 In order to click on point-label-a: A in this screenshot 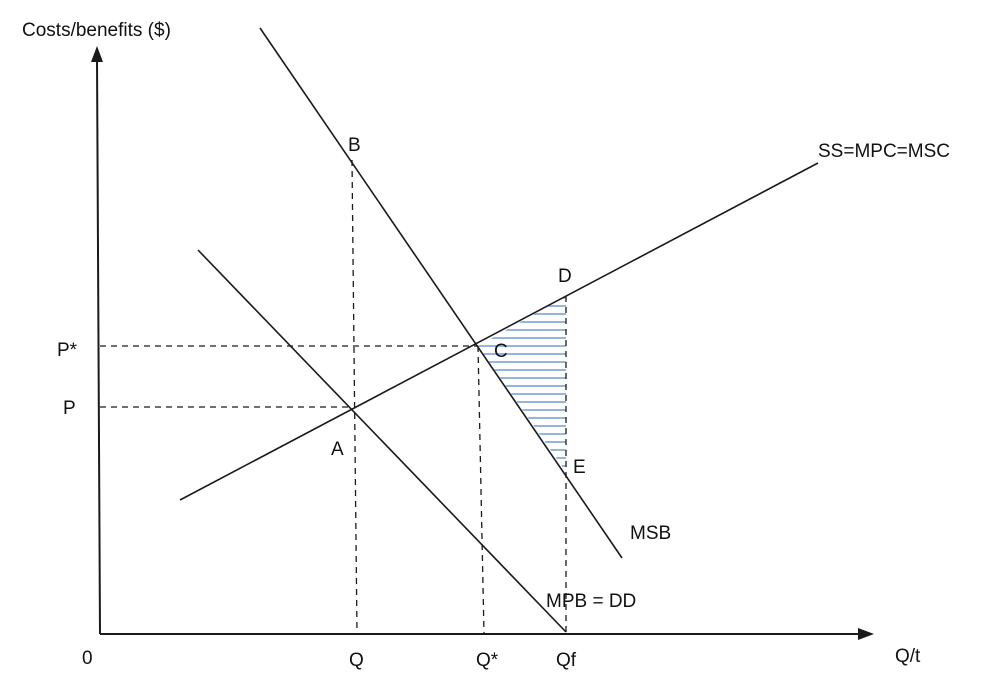, I will do `click(337, 449)`.